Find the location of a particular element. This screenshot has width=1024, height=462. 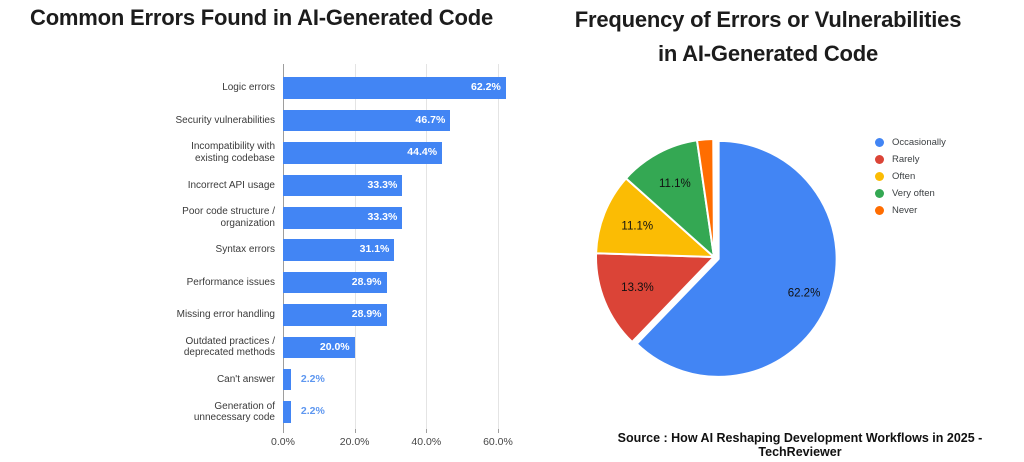

legend-item: Occasionally is located at coordinates (910, 142).